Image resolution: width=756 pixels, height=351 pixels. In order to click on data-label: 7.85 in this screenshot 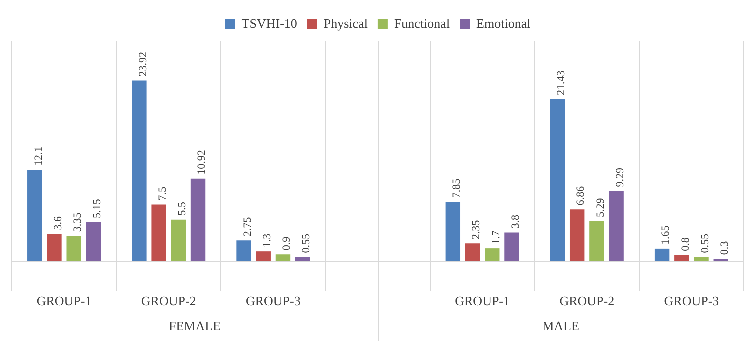, I will do `click(457, 188)`.